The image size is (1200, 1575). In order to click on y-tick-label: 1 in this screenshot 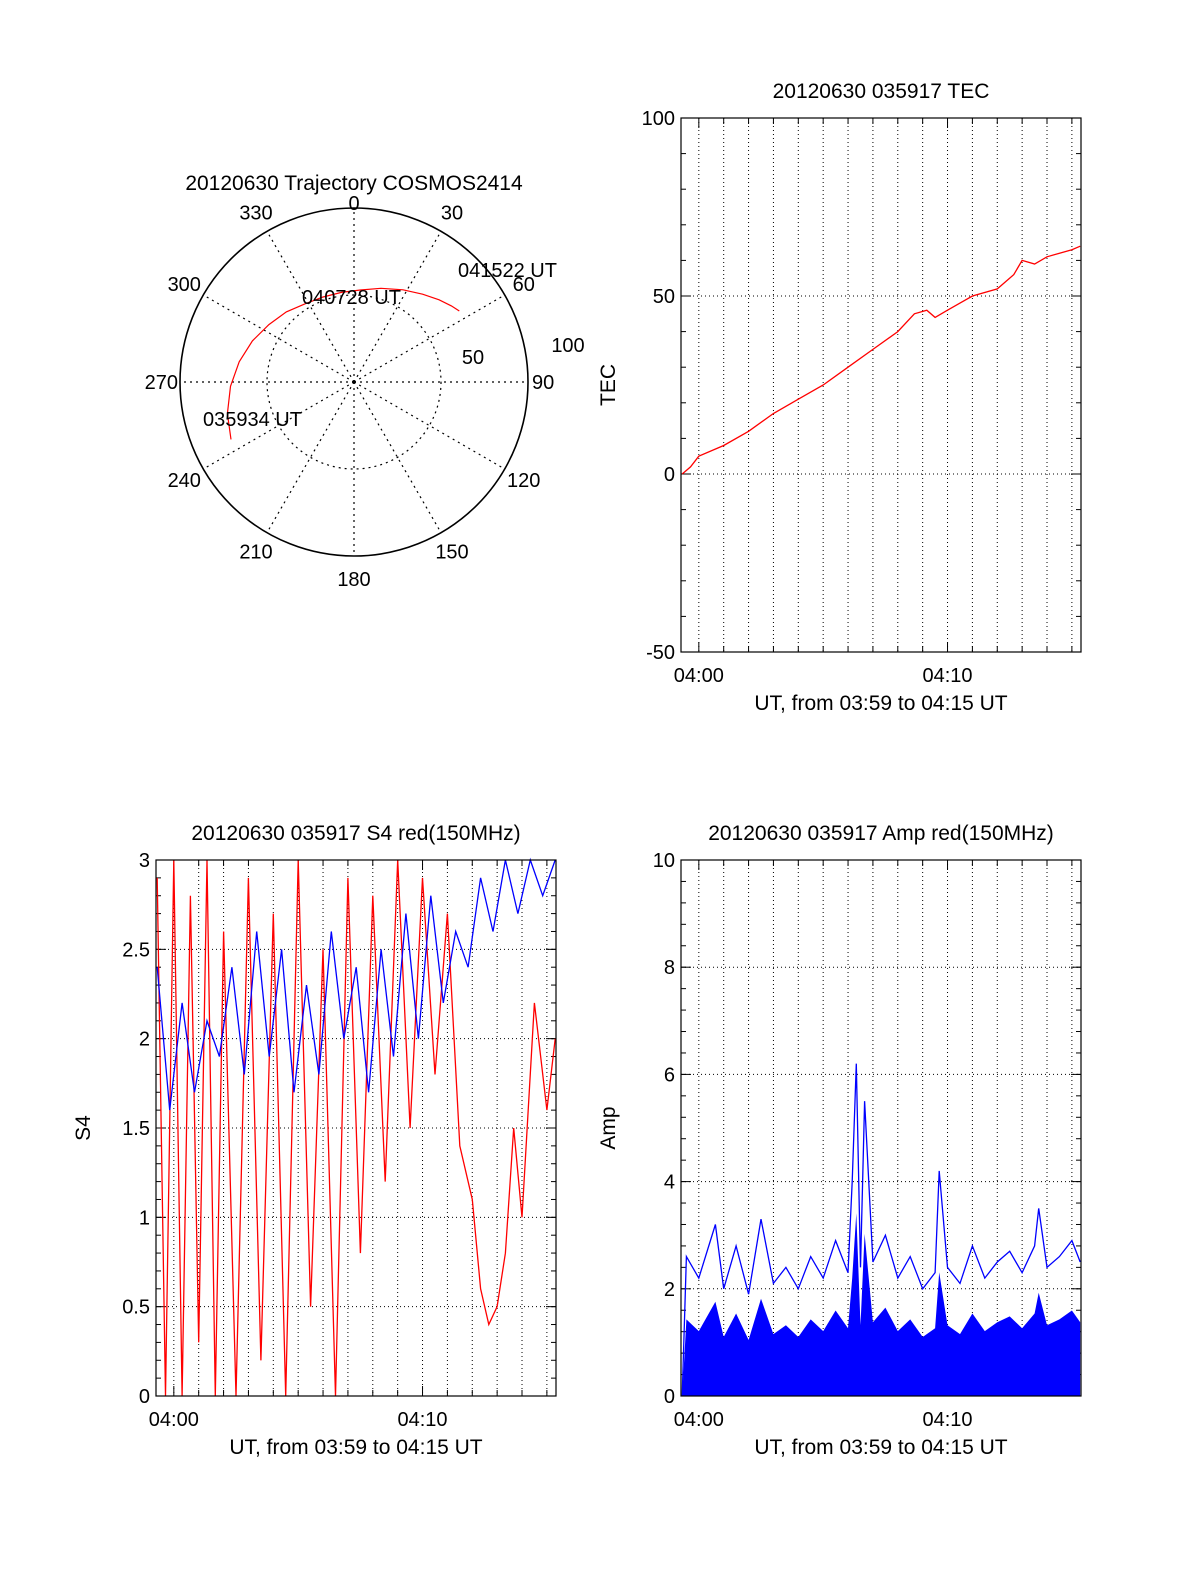, I will do `click(144, 1218)`.